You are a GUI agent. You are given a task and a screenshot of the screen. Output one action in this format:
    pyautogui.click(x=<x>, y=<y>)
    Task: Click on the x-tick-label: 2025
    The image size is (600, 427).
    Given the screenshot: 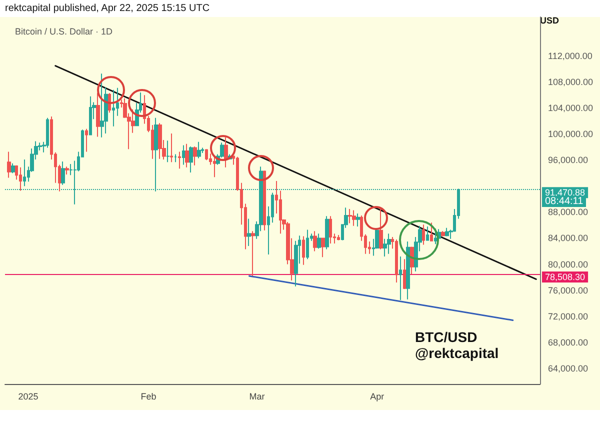 What is the action you would take?
    pyautogui.click(x=28, y=397)
    